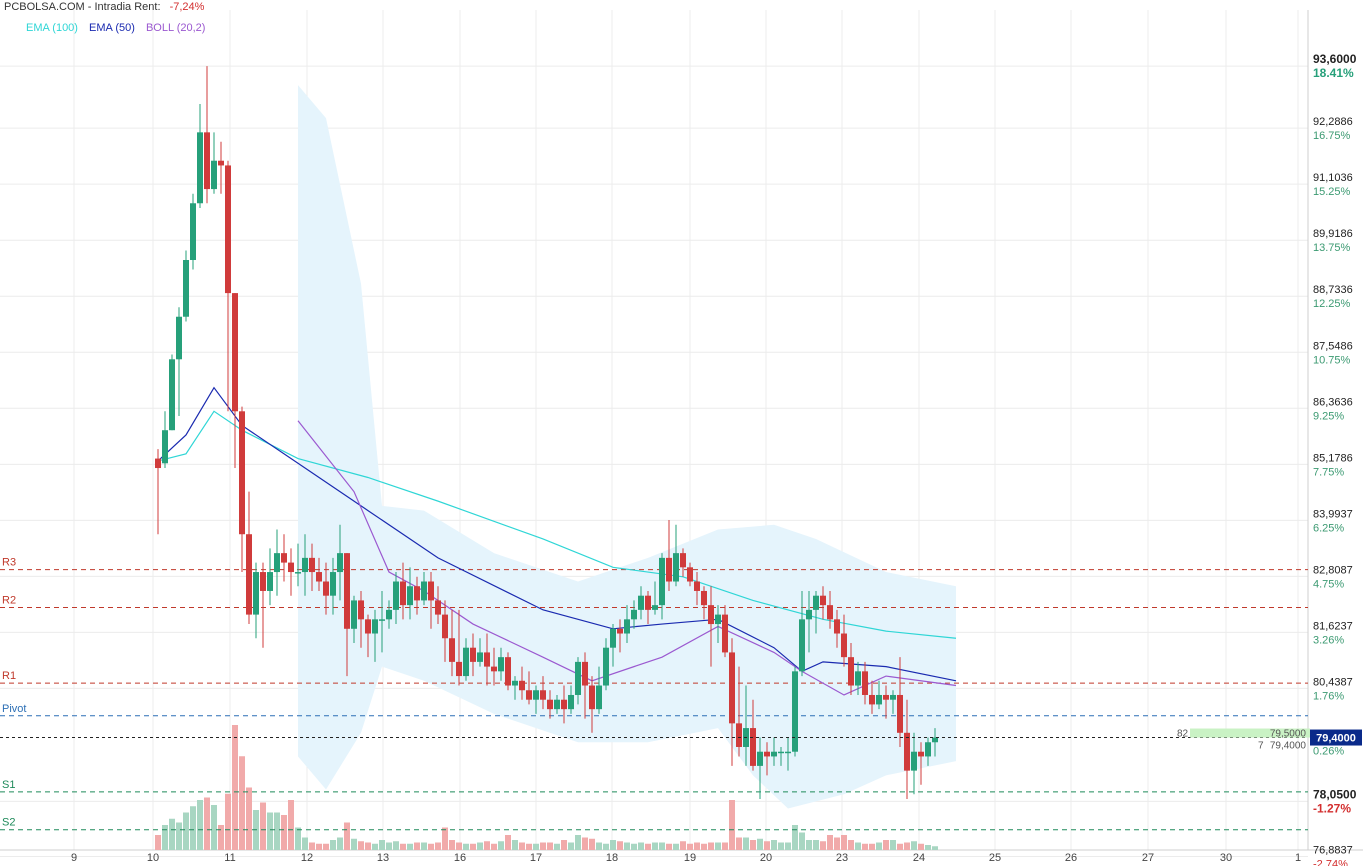  Describe the element at coordinates (175, 28) in the screenshot. I see `legend-boll: BOLL (20,2)` at that location.